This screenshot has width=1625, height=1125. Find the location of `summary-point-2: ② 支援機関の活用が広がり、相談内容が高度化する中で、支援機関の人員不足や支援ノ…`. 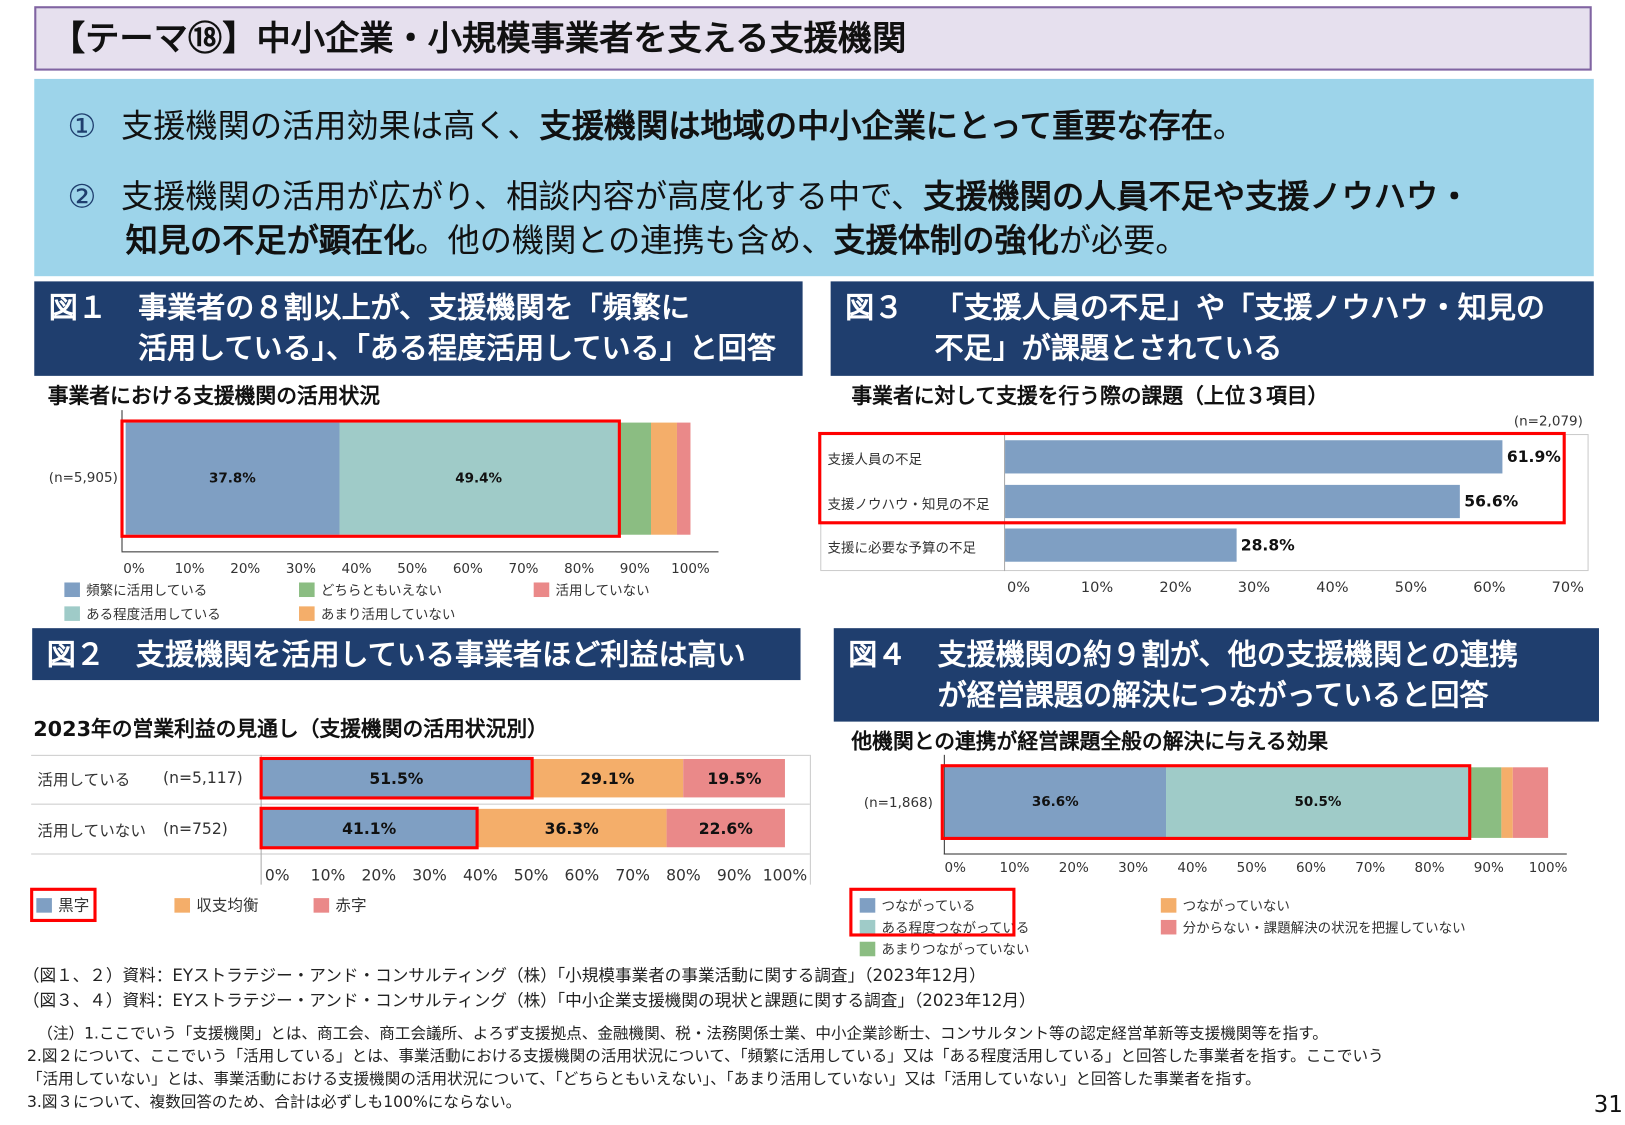

summary-point-2: ② 支援機関の活用が広がり、相談内容が高度化する中で、支援機関の人員不足や支援ノ… is located at coordinates (768, 193).